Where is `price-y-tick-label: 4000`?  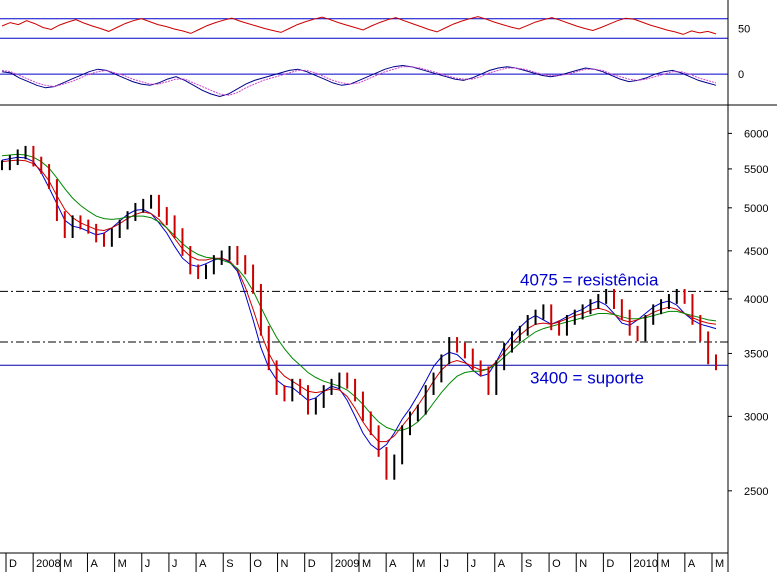
price-y-tick-label: 4000 is located at coordinates (756, 300).